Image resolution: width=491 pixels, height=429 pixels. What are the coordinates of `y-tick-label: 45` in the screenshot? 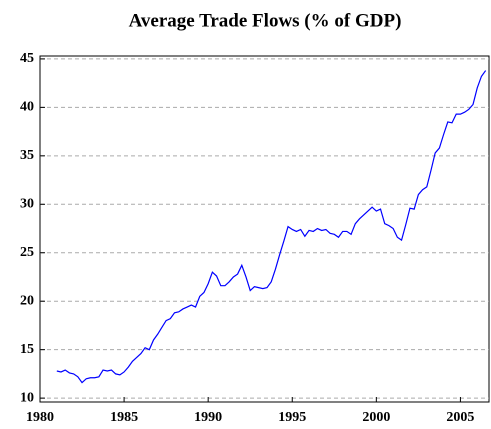 It's located at (27, 58).